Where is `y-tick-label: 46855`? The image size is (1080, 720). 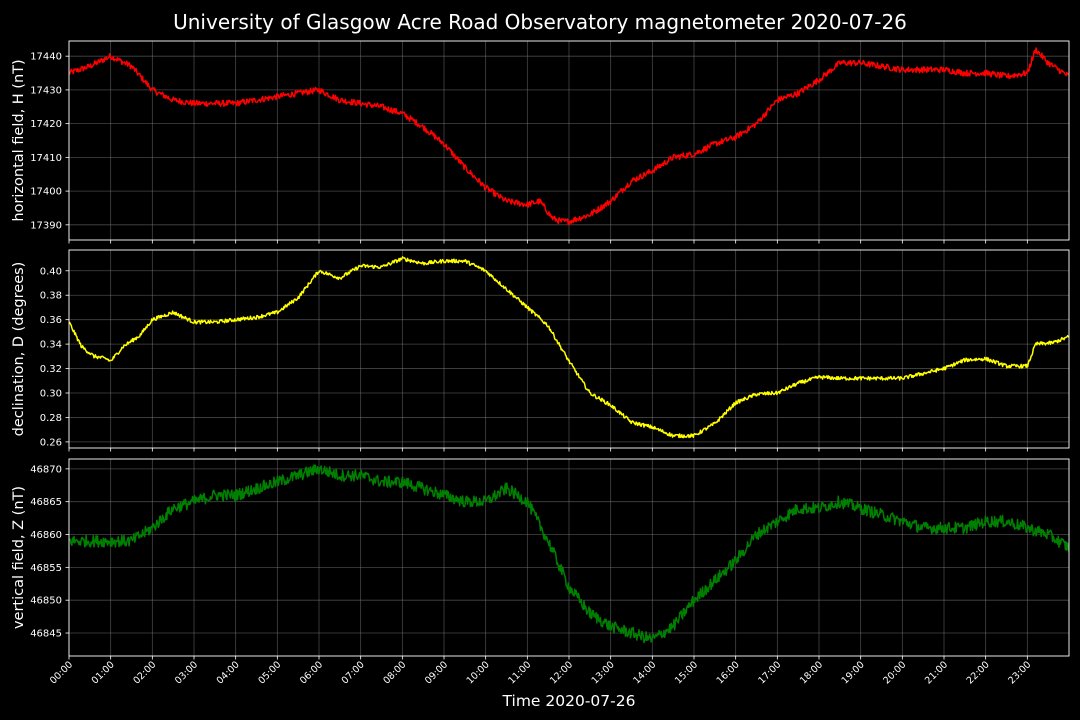
y-tick-label: 46855 is located at coordinates (46, 568).